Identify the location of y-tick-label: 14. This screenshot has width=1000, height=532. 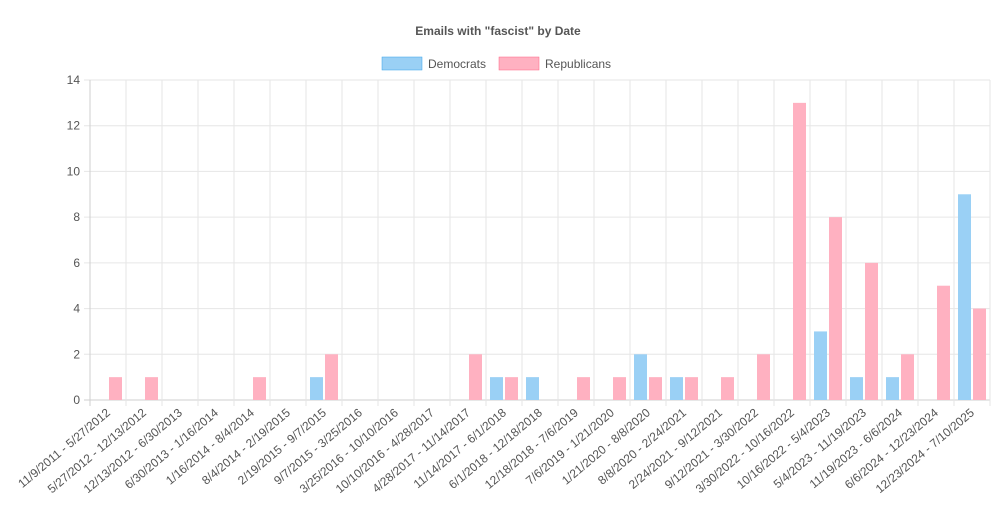
(74, 80).